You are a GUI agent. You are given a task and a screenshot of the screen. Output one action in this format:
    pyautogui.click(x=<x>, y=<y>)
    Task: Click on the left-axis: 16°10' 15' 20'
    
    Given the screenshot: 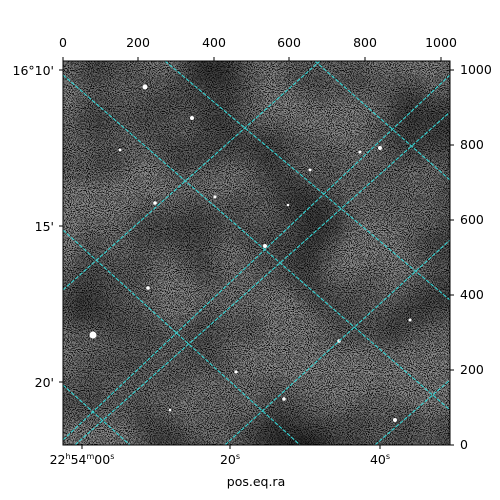 What is the action you would take?
    pyautogui.click(x=34, y=226)
    